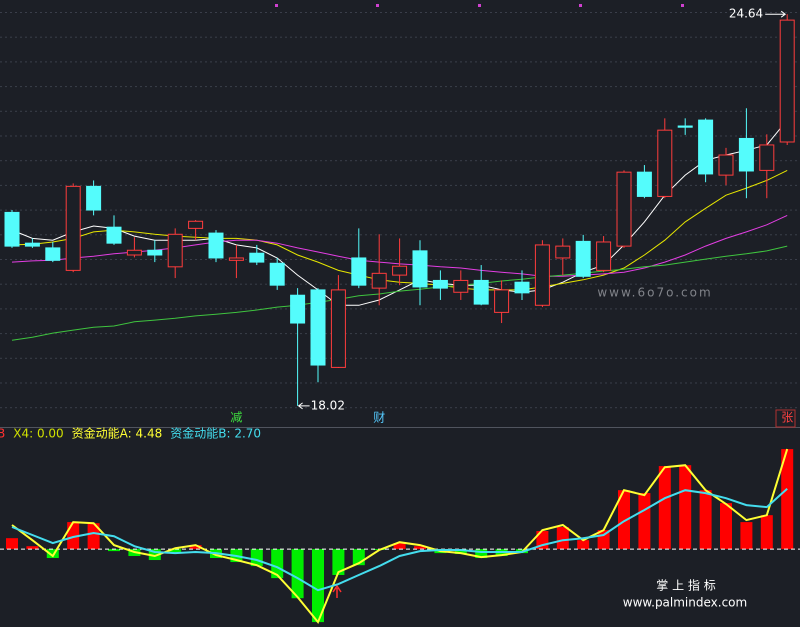 This screenshot has height=627, width=800. What do you see at coordinates (117, 433) in the screenshot?
I see `legend-entry: 资金动能A: 4.48` at bounding box center [117, 433].